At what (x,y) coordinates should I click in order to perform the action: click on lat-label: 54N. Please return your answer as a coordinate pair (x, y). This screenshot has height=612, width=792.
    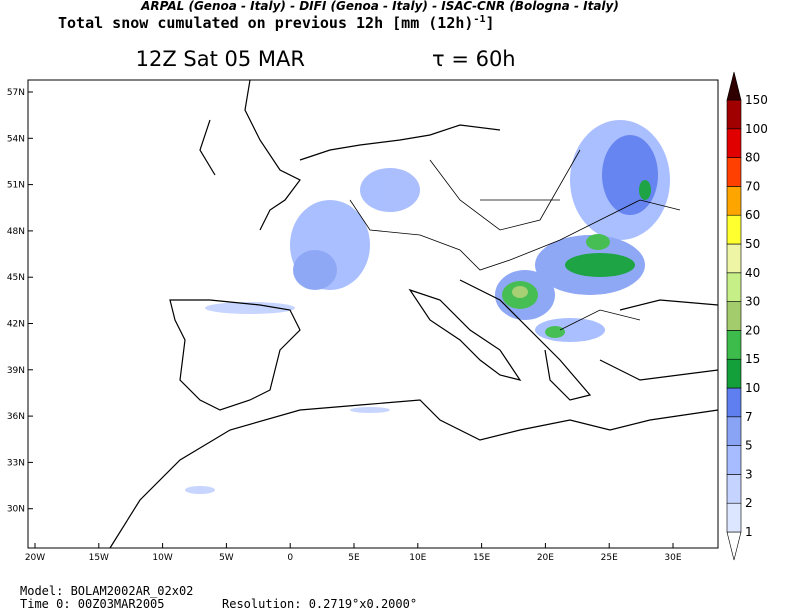
    Looking at the image, I should click on (16, 139).